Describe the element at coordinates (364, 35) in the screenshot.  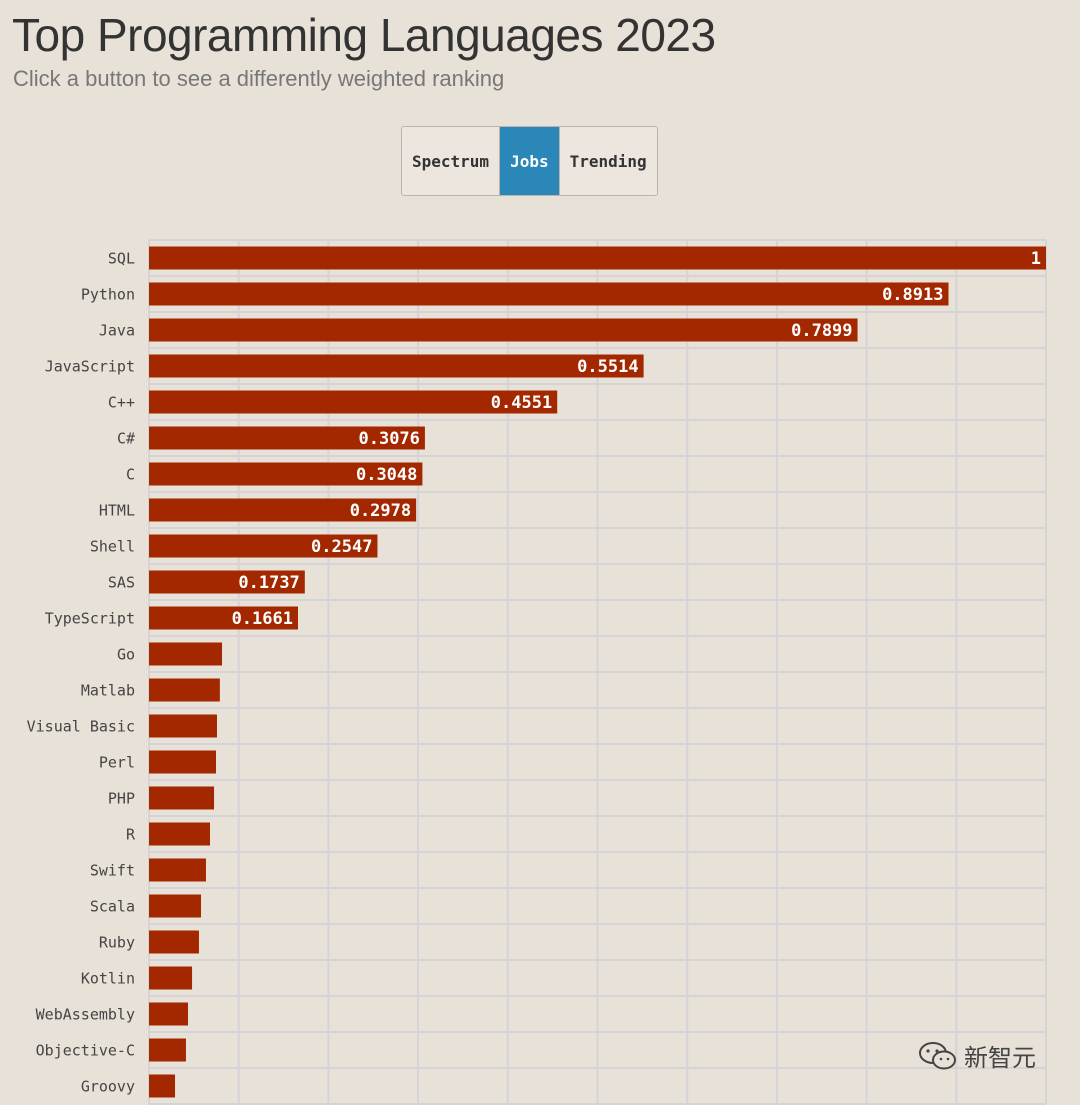
I see `chart-title: Top Programming Languages 2023` at that location.